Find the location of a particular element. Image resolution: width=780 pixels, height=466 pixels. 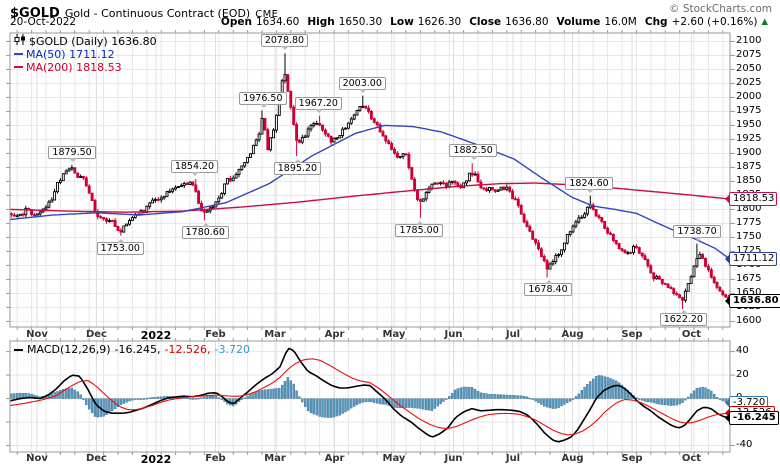

macd-axis-label: 40 is located at coordinates (742, 351).